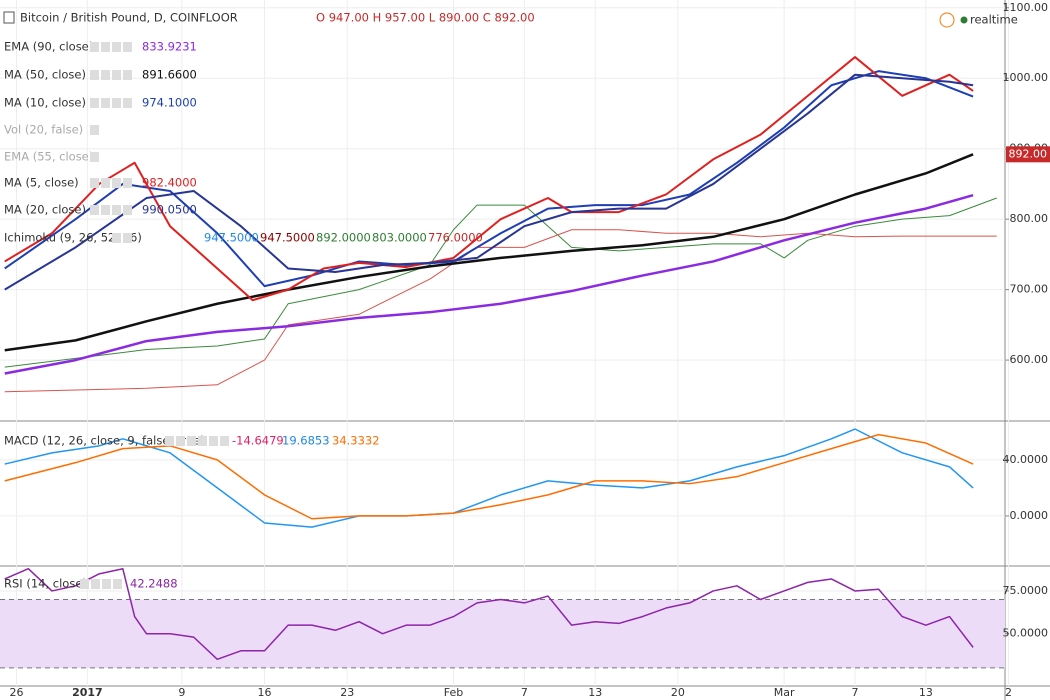 This screenshot has width=1050, height=700. Describe the element at coordinates (265, 692) in the screenshot. I see `x-tick-label: 16` at that location.